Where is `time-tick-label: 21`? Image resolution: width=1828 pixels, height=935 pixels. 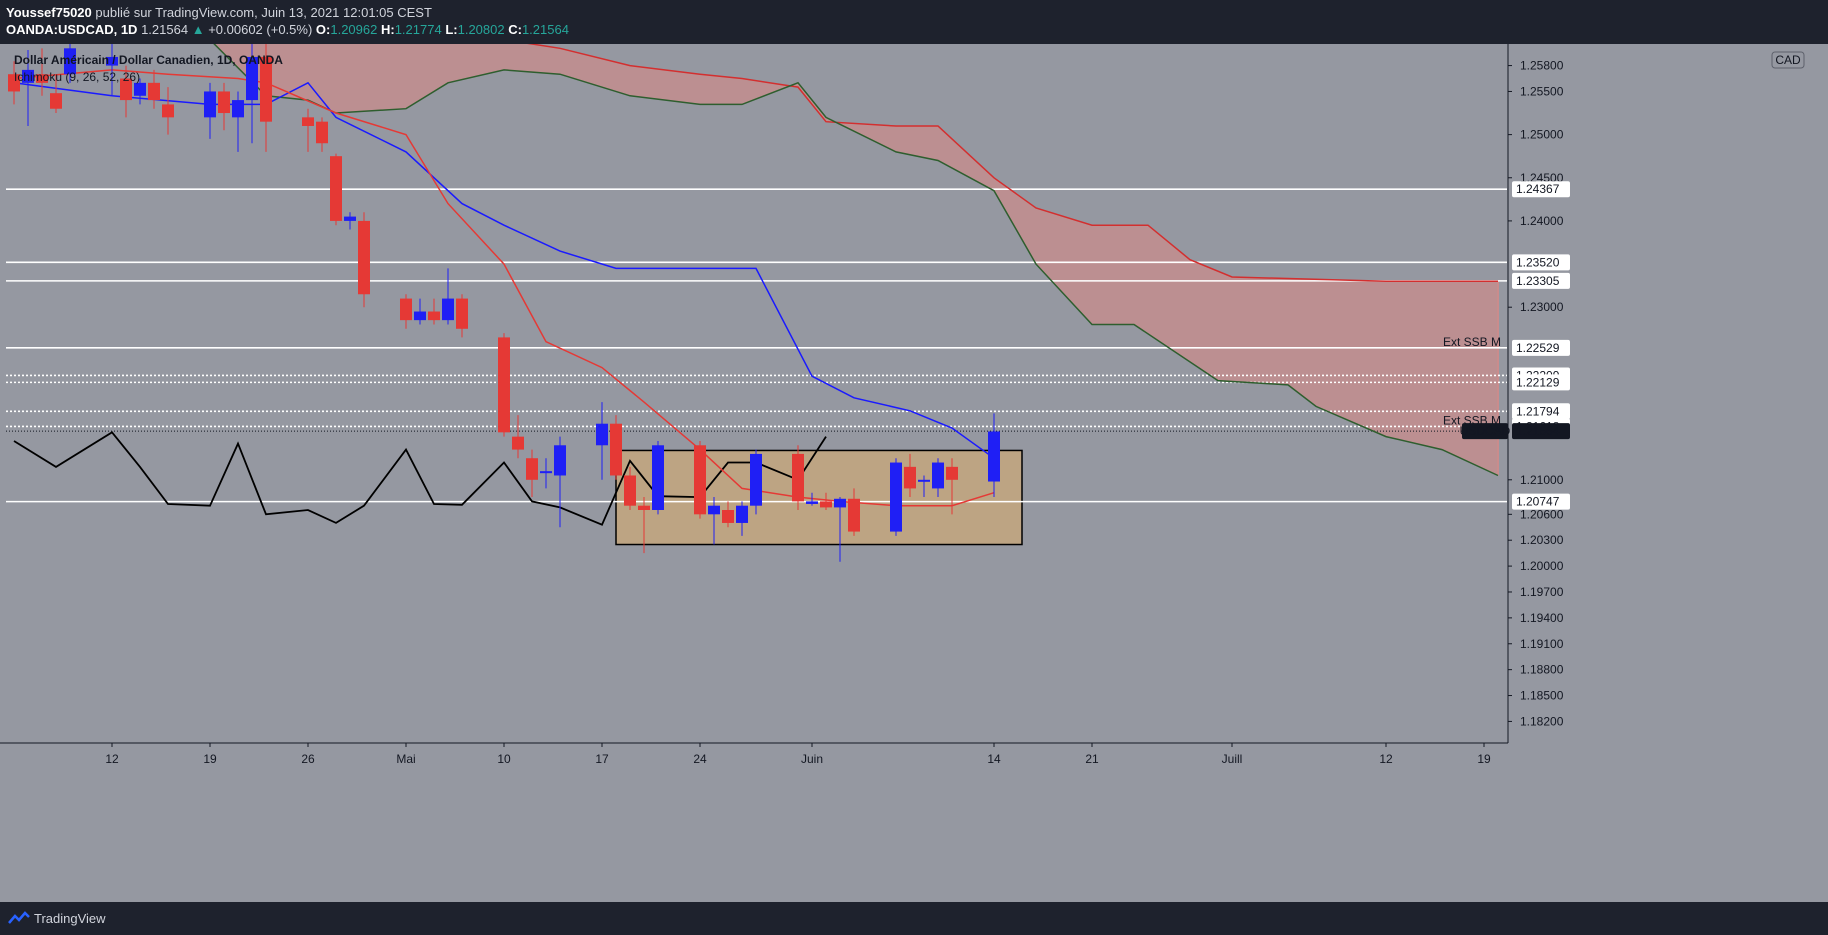 time-tick-label: 21 is located at coordinates (1092, 759).